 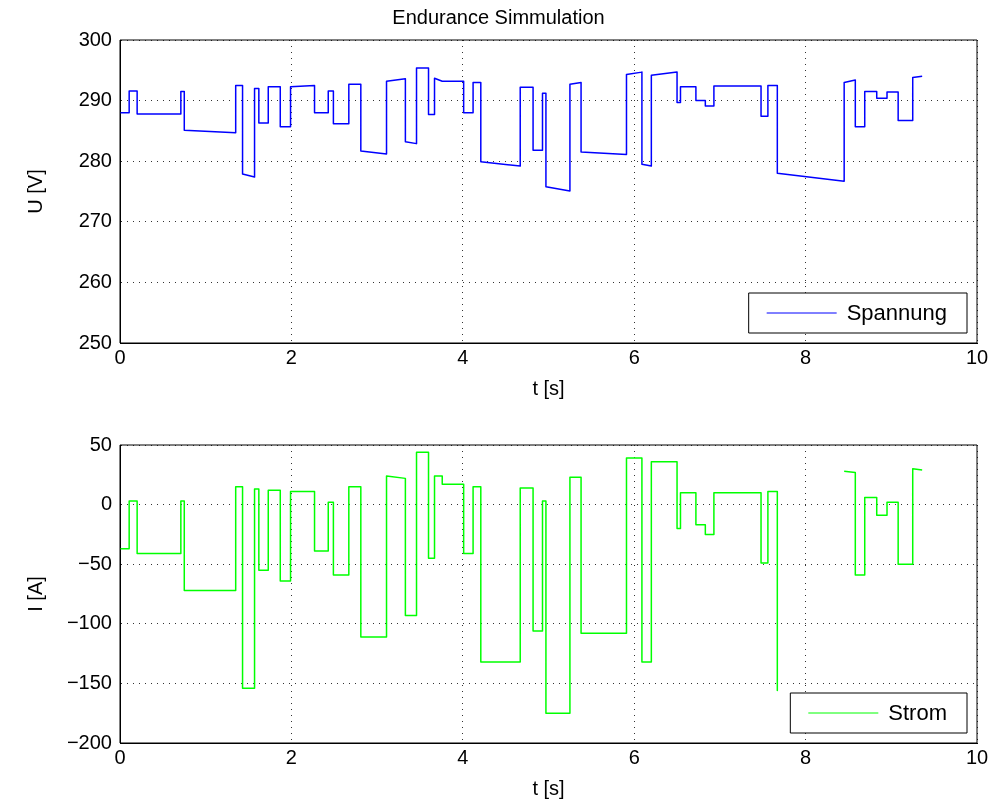 What do you see at coordinates (89, 681) in the screenshot?
I see `y-tick-label: −150` at bounding box center [89, 681].